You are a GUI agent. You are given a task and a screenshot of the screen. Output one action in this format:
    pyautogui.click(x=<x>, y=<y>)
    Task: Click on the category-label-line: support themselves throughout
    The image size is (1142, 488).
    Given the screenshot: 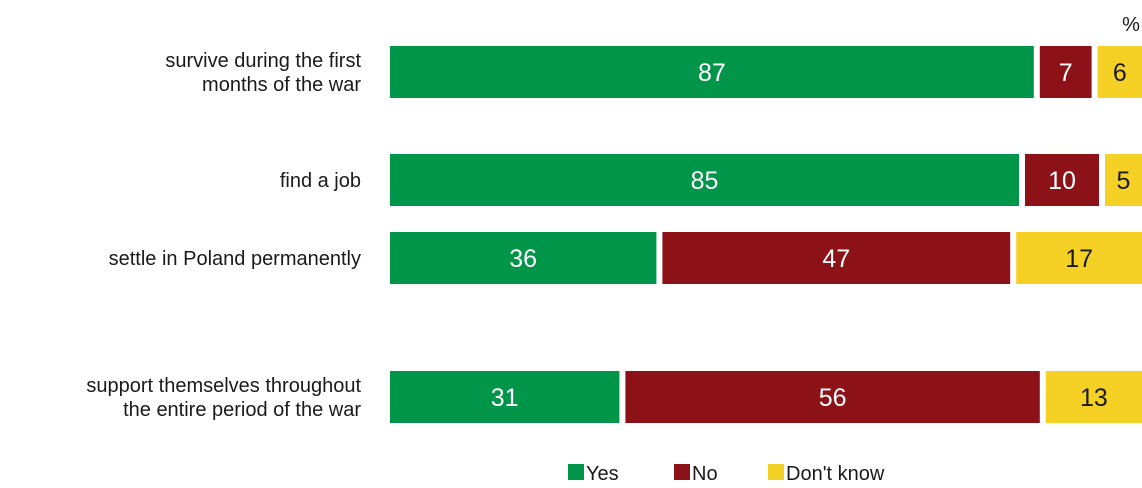 What is the action you would take?
    pyautogui.click(x=223, y=386)
    